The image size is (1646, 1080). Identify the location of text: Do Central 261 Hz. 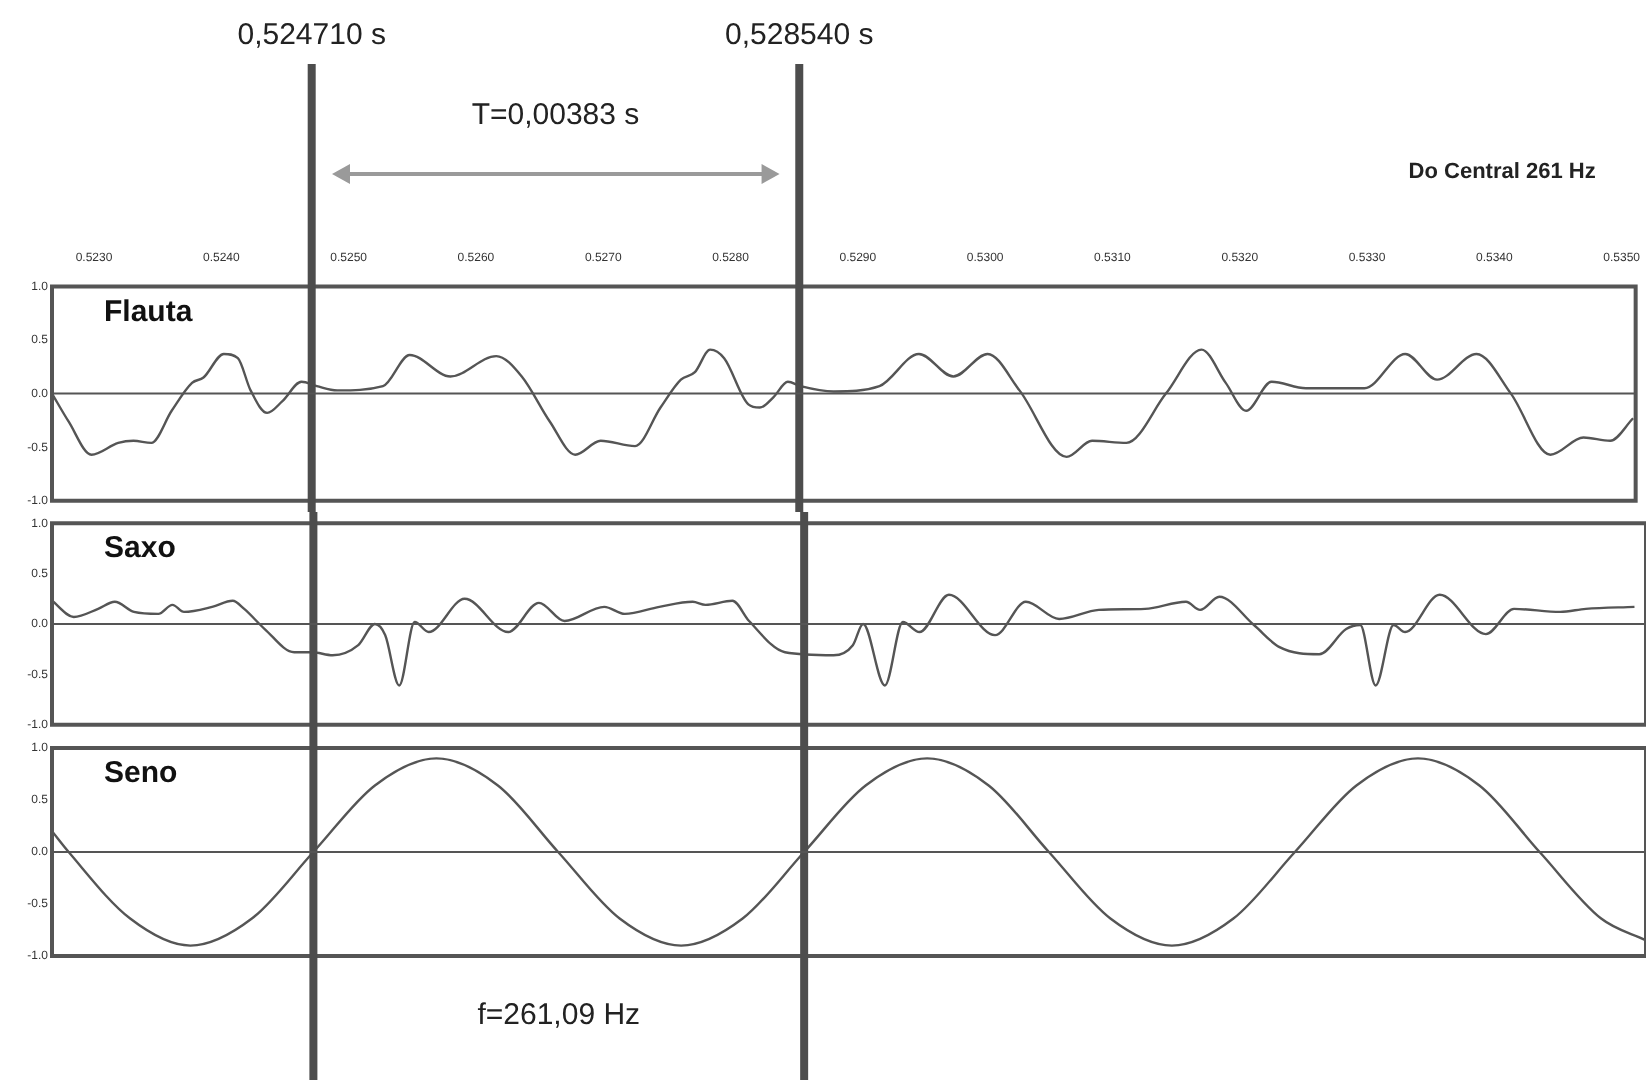
(1502, 172).